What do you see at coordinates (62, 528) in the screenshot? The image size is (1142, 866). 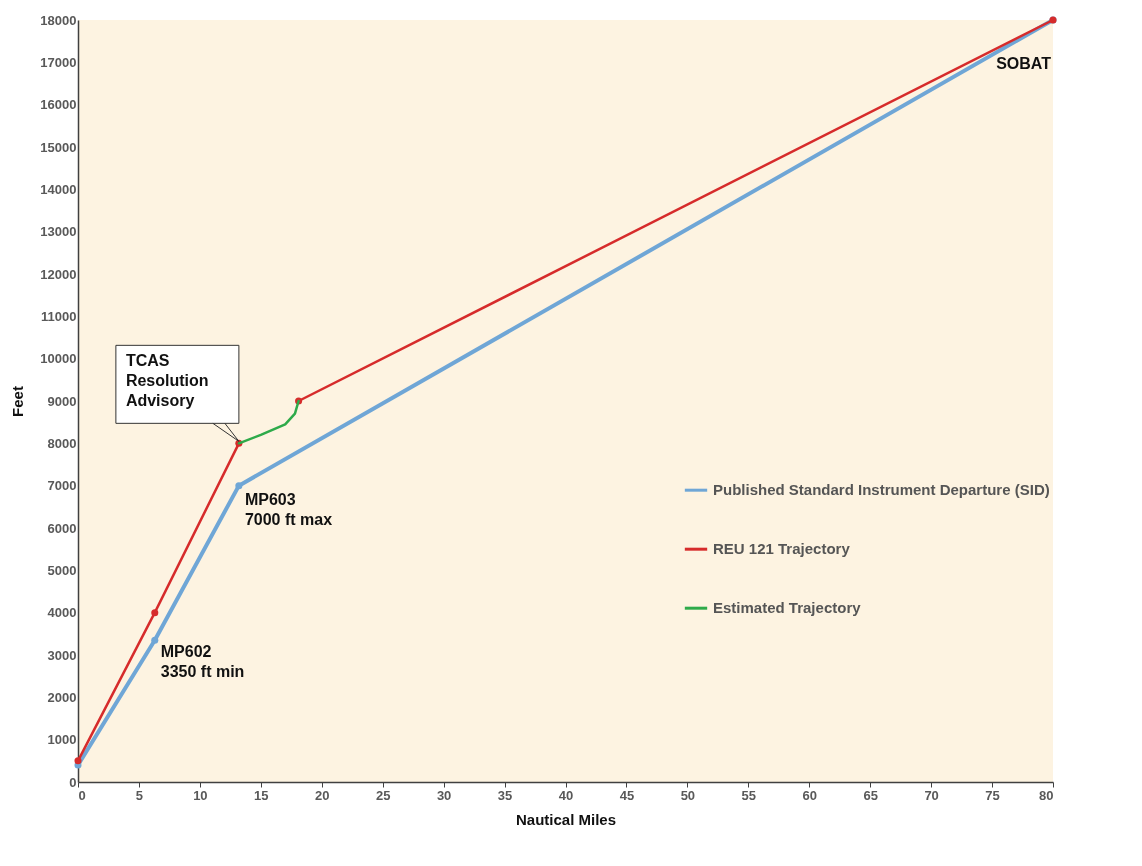 I see `y-tick-label: 6000` at bounding box center [62, 528].